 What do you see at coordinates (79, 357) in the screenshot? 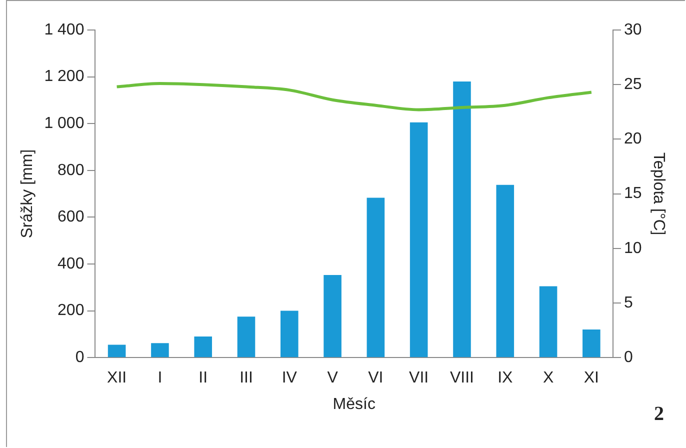
I see `y-tick-label: 0` at bounding box center [79, 357].